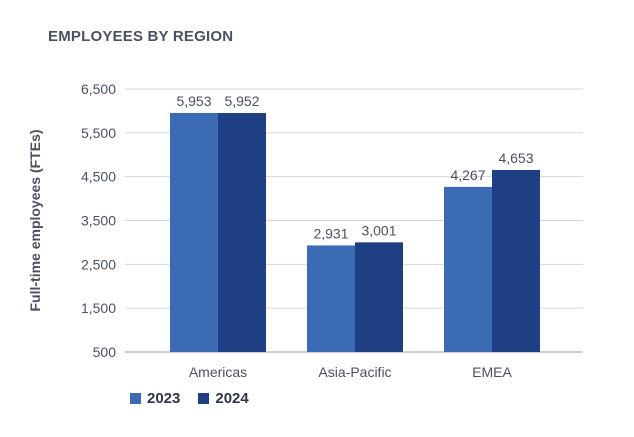 This screenshot has height=437, width=634. What do you see at coordinates (492, 372) in the screenshot?
I see `x-tick-label: EMEA` at bounding box center [492, 372].